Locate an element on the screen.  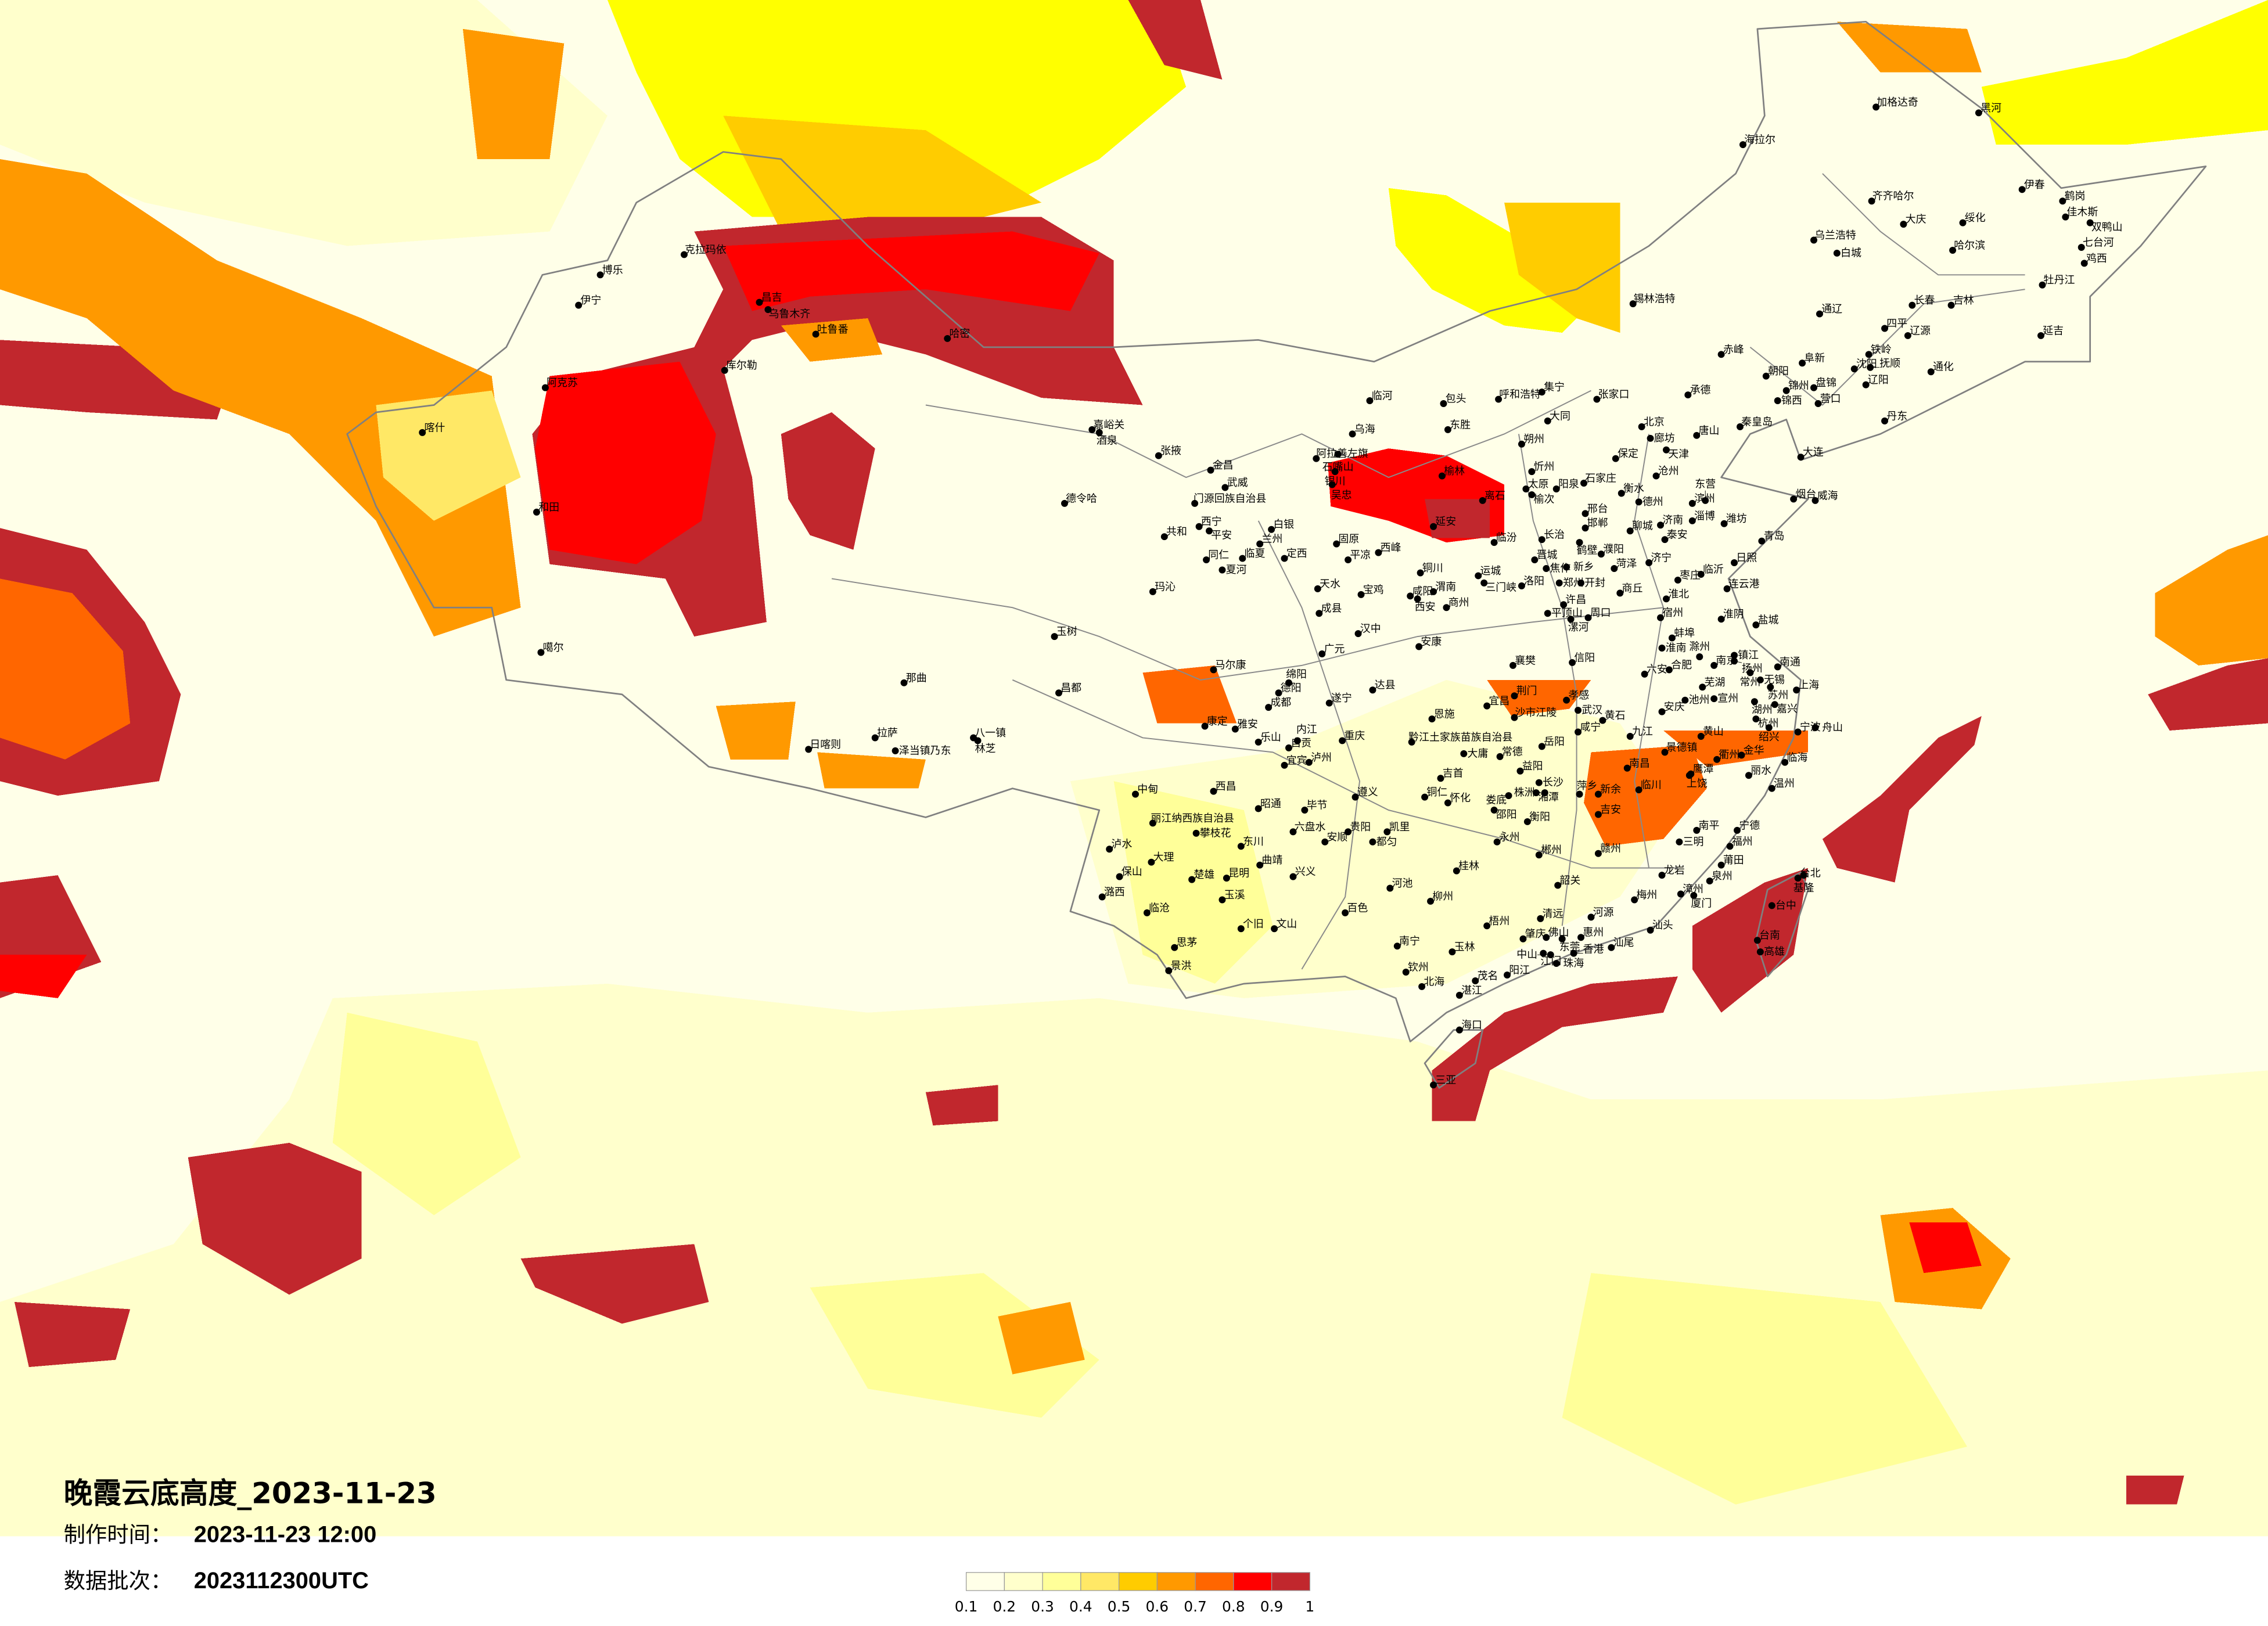
city-label: 濮阳 is located at coordinates (1613, 550).